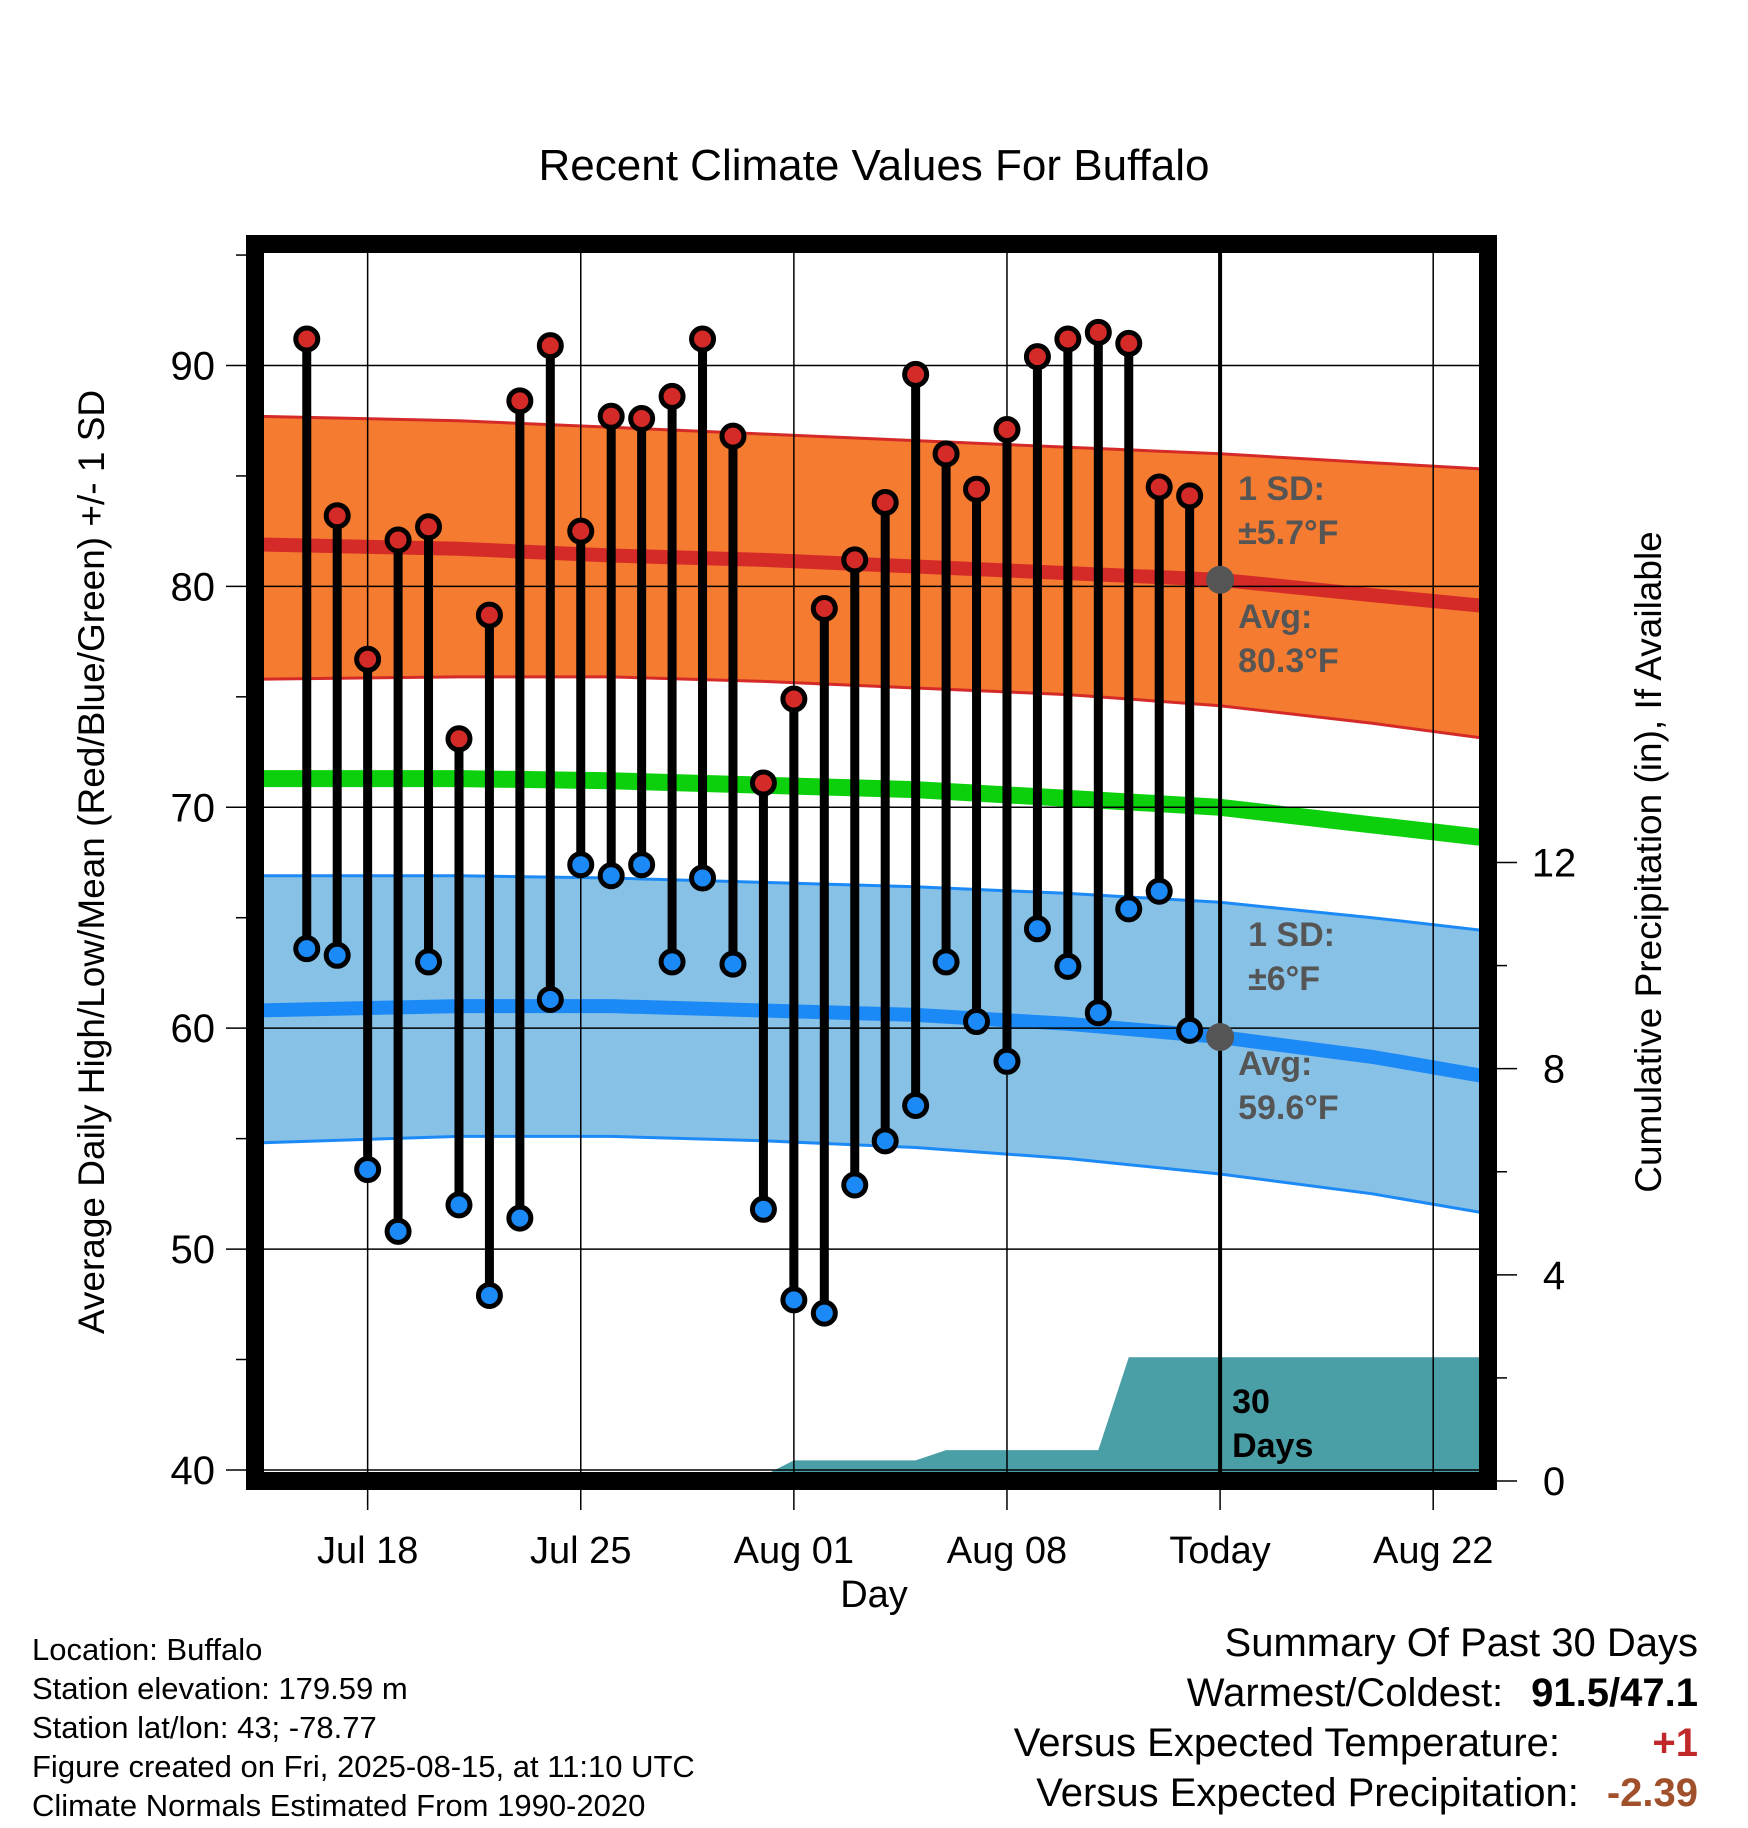  Describe the element at coordinates (1275, 617) in the screenshot. I see `high-avg-label: Avg:` at that location.